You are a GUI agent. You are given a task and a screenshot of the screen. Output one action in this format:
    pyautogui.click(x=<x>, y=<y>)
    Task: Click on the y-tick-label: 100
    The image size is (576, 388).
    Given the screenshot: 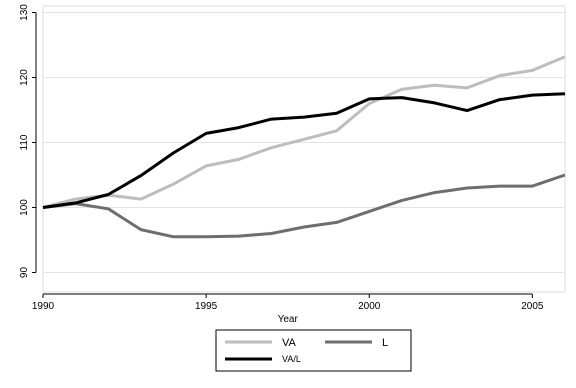 What is the action you would take?
    pyautogui.click(x=24, y=207)
    